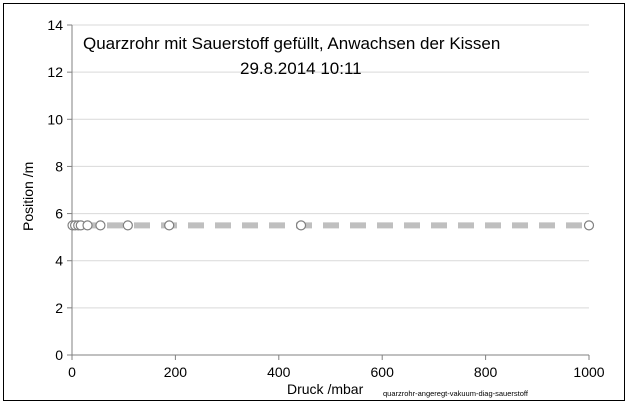 The image size is (630, 407). Describe the element at coordinates (331, 225) in the screenshot. I see `data-points` at that location.